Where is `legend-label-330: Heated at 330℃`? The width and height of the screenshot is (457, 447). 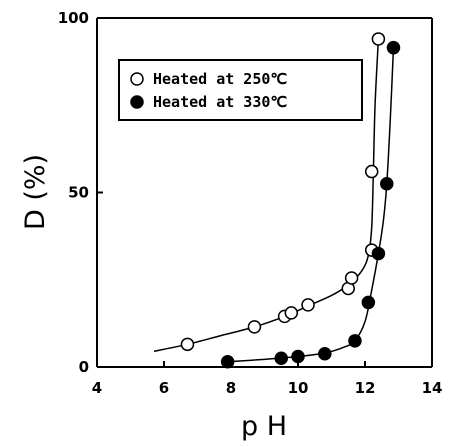
legend-label-330: Heated at 330℃ is located at coordinates (220, 102).